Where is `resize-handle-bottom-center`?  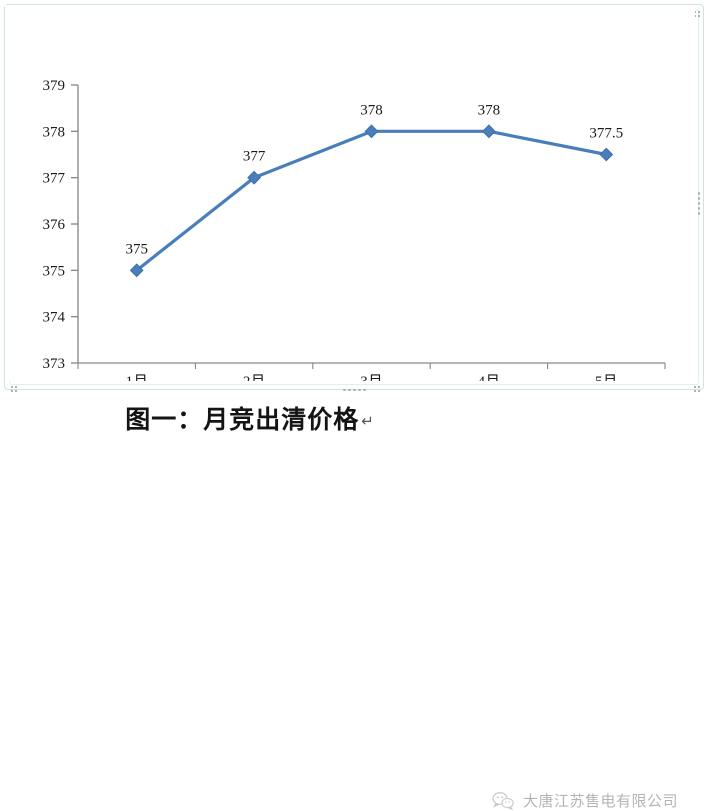
resize-handle-bottom-center is located at coordinates (355, 390).